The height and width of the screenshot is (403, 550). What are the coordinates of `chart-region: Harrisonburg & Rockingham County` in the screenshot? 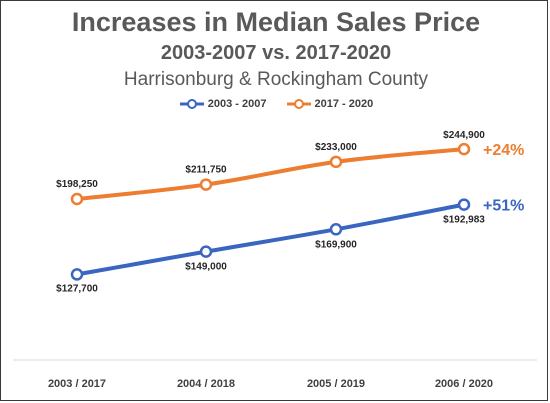 It's located at (276, 79).